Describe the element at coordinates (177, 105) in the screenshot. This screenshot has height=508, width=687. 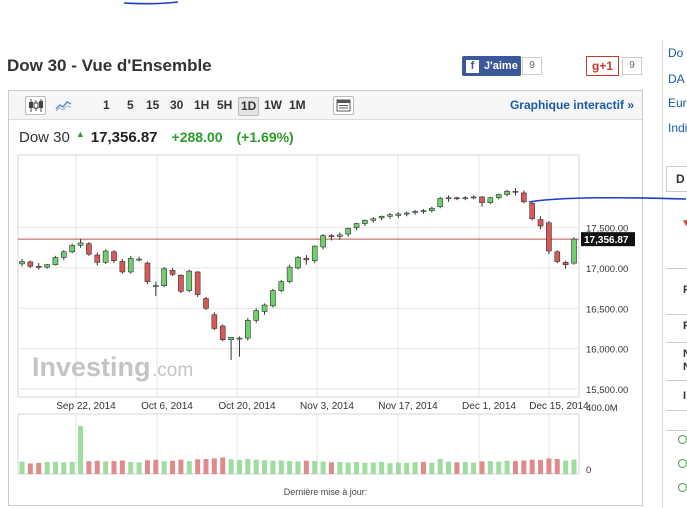
I see `period-30-button: 30` at that location.